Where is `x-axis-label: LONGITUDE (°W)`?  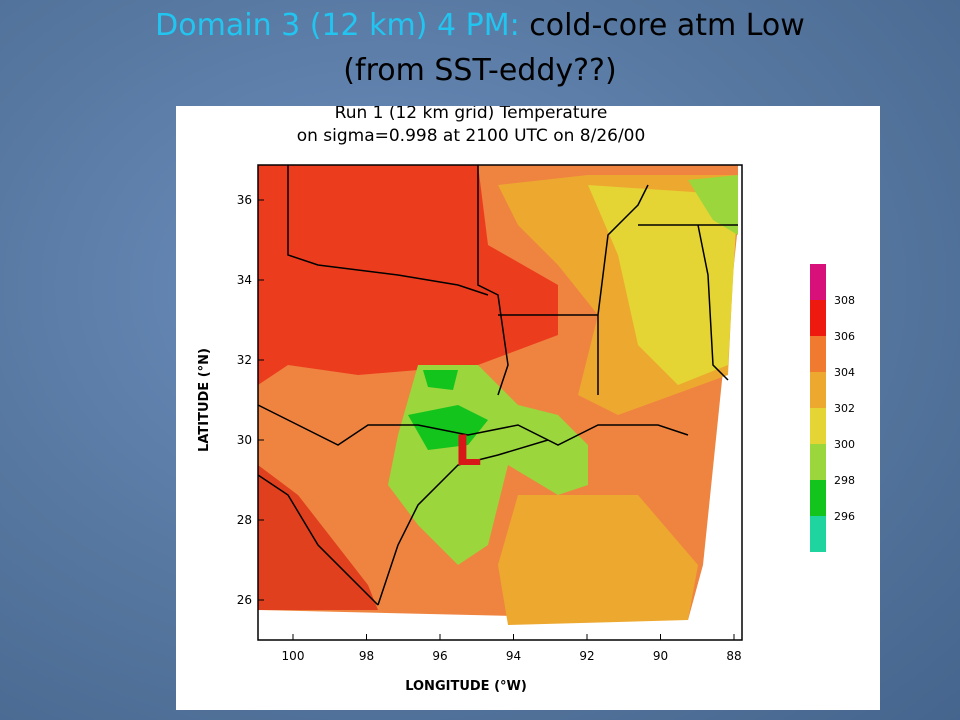 x-axis-label: LONGITUDE (°W) is located at coordinates (466, 686).